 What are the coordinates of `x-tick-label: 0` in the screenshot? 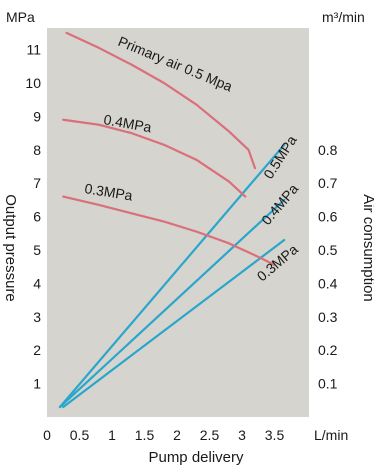 It's located at (47, 435).